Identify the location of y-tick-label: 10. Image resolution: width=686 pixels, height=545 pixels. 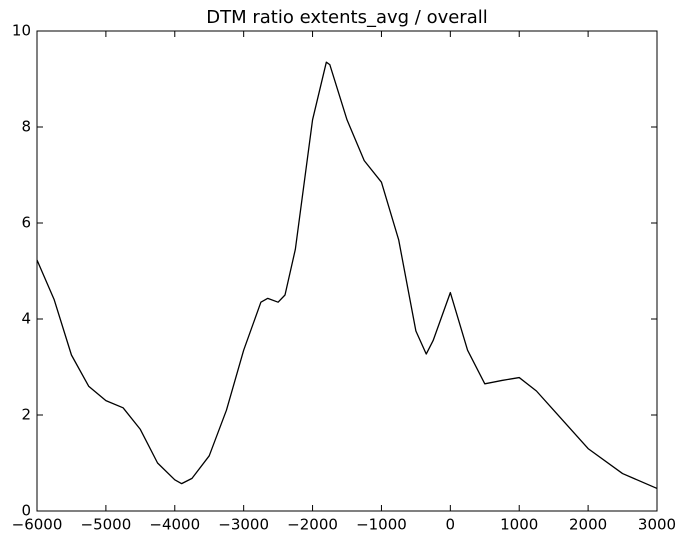
(21, 31).